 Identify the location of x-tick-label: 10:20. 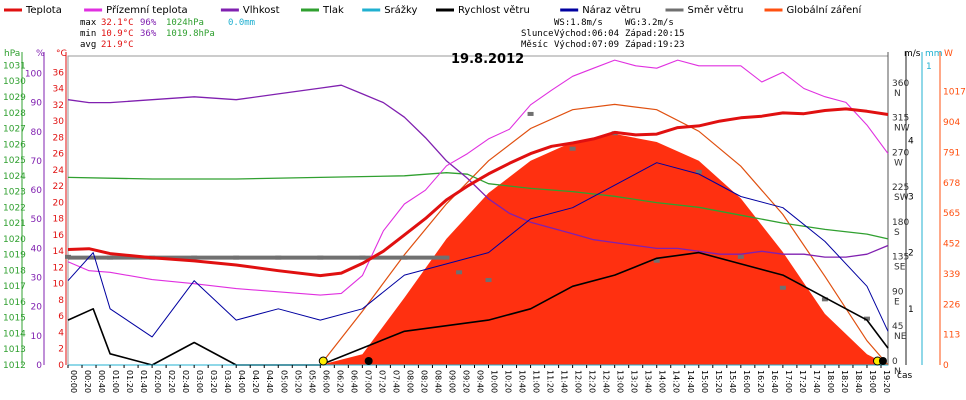
(508, 381).